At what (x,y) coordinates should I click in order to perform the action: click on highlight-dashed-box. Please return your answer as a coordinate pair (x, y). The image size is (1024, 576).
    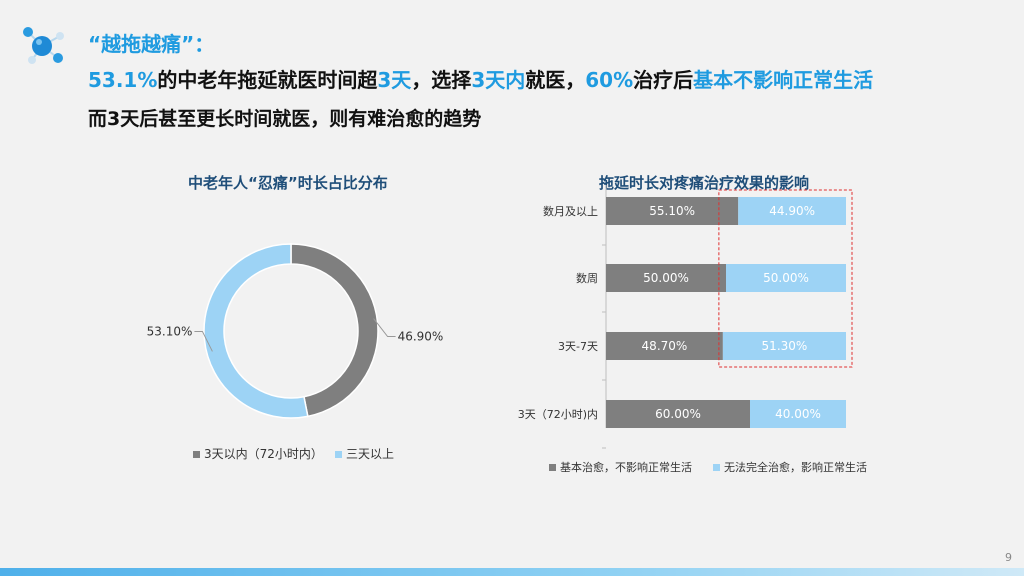
    Looking at the image, I should click on (785, 278).